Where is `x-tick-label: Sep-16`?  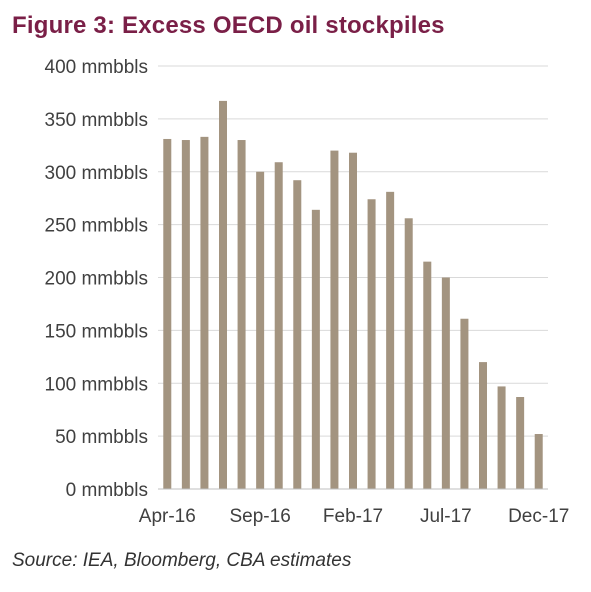 x-tick-label: Sep-16 is located at coordinates (260, 516).